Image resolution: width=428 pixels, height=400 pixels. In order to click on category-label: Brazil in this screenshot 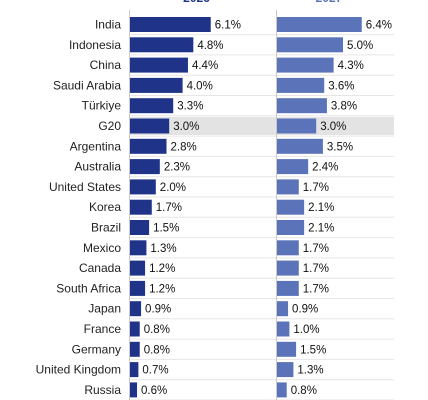, I will do `click(106, 228)`.